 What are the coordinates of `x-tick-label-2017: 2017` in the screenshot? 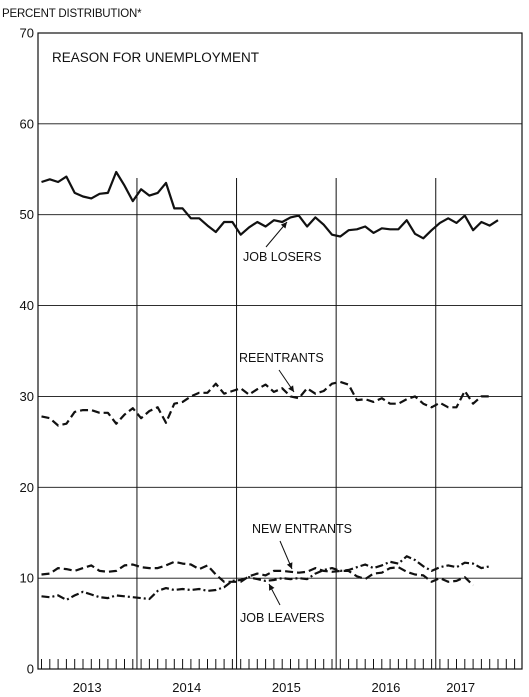 It's located at (460, 687).